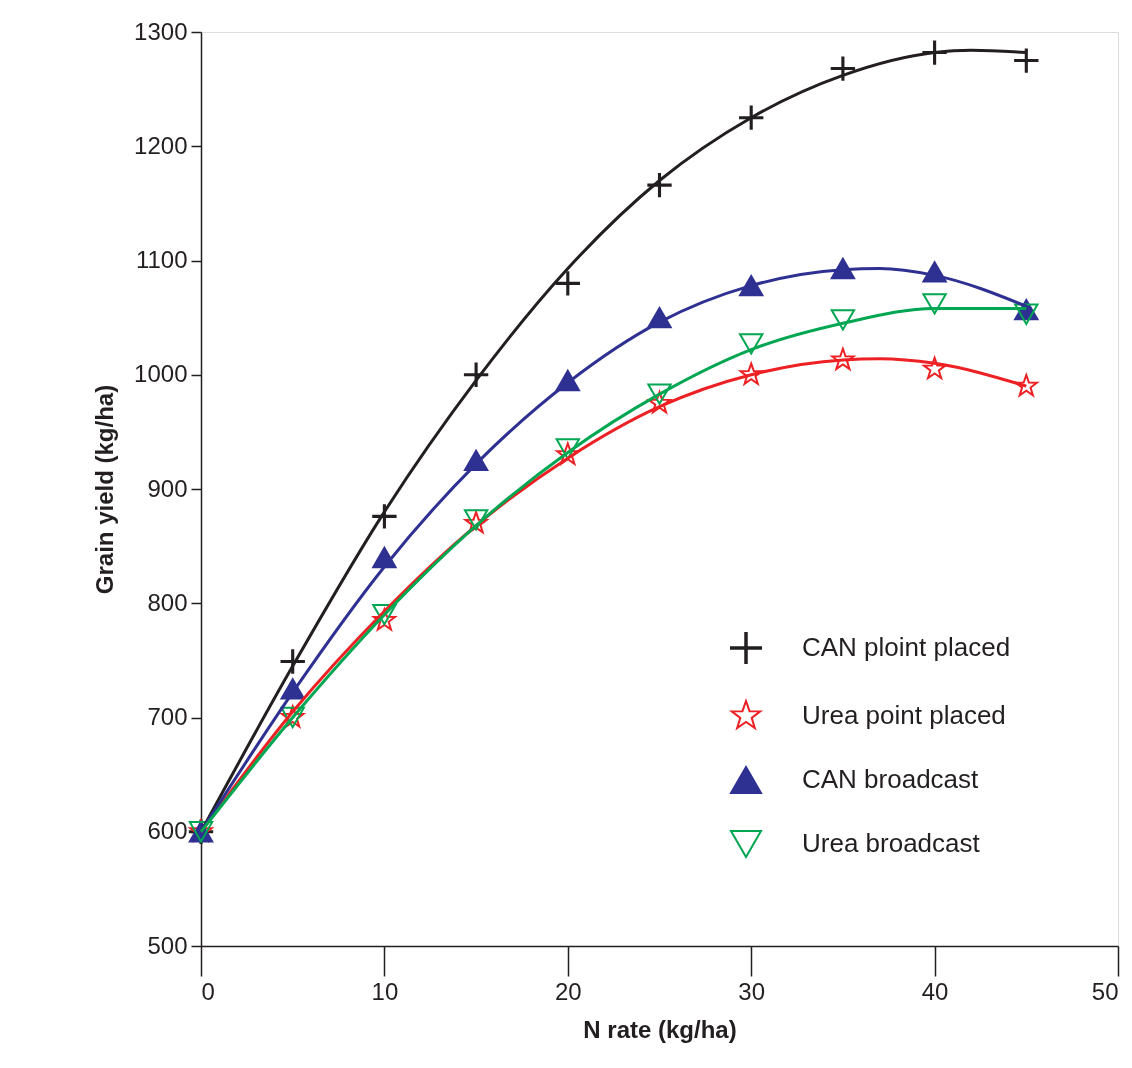 The image size is (1132, 1068). What do you see at coordinates (891, 843) in the screenshot?
I see `legend-label: Urea broadcast` at bounding box center [891, 843].